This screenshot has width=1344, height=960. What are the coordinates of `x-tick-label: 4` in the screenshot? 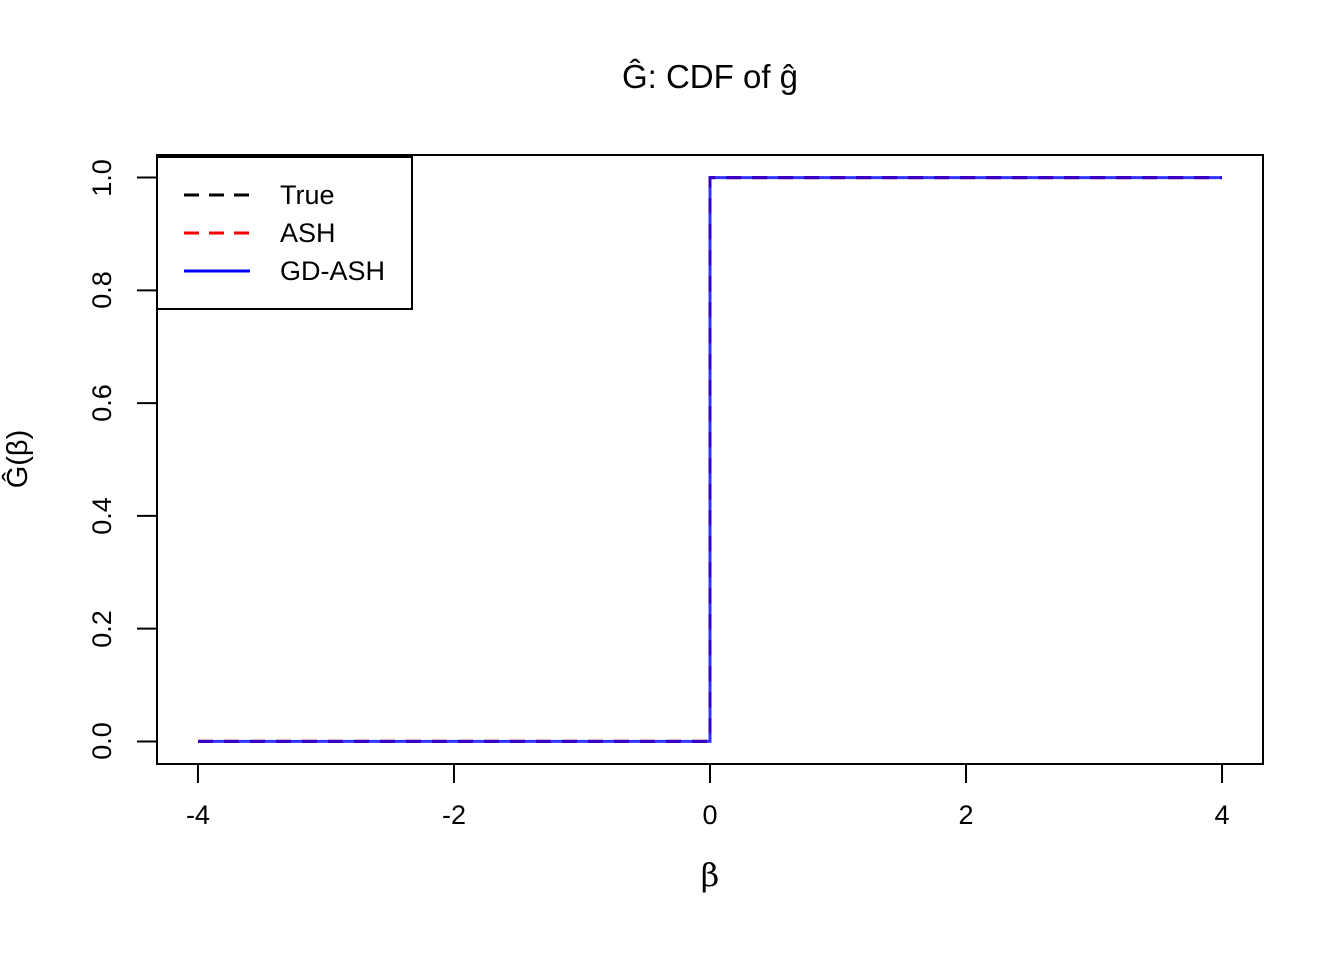 It's located at (1222, 815).